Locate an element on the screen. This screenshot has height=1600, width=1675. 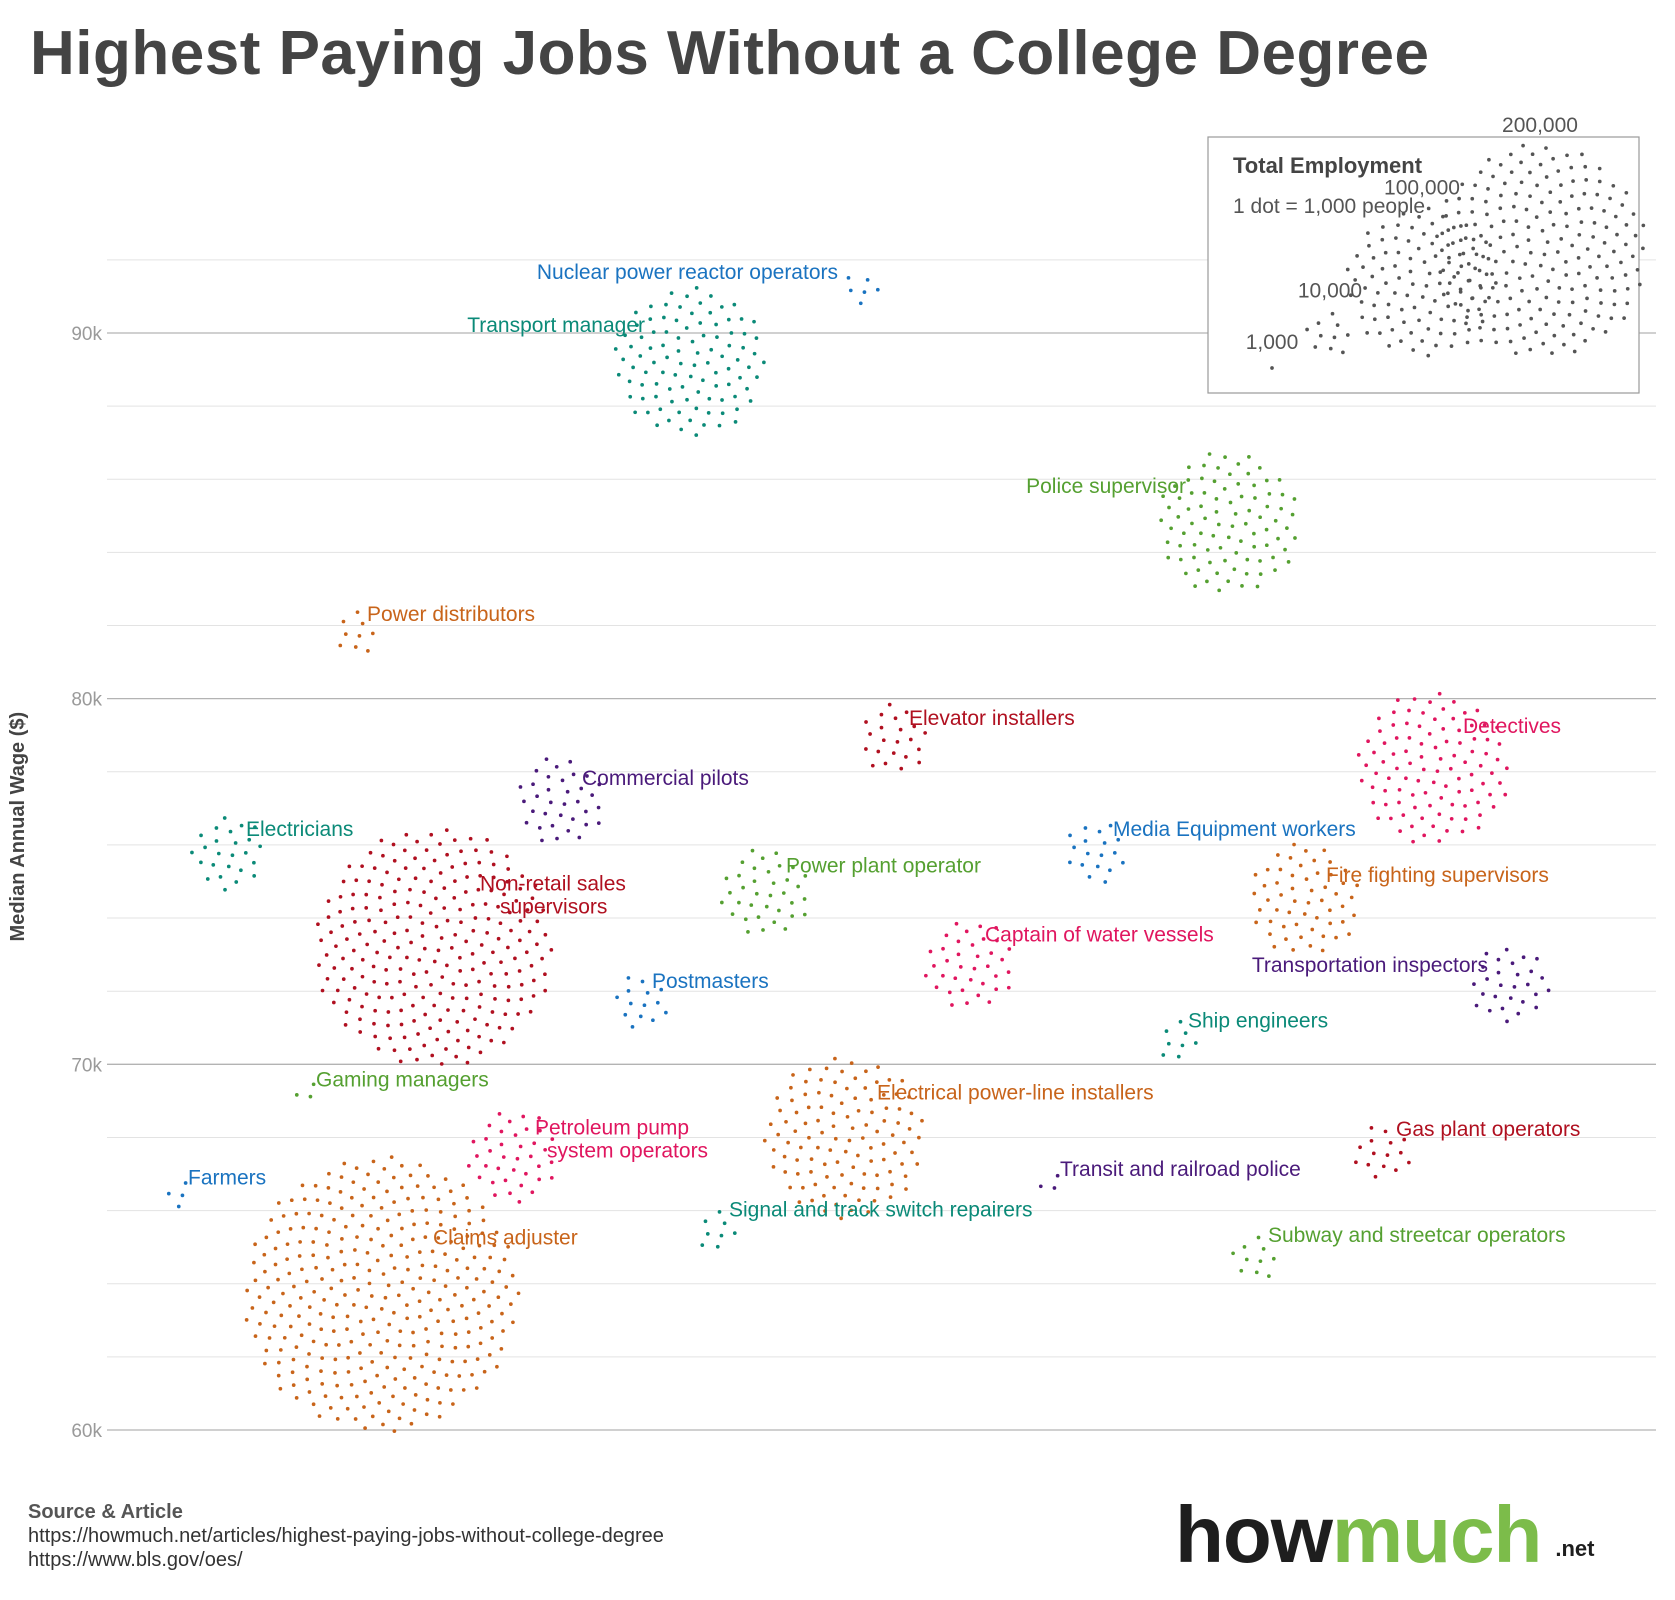
job-point-power-plant-operator is located at coordinates (764, 891).